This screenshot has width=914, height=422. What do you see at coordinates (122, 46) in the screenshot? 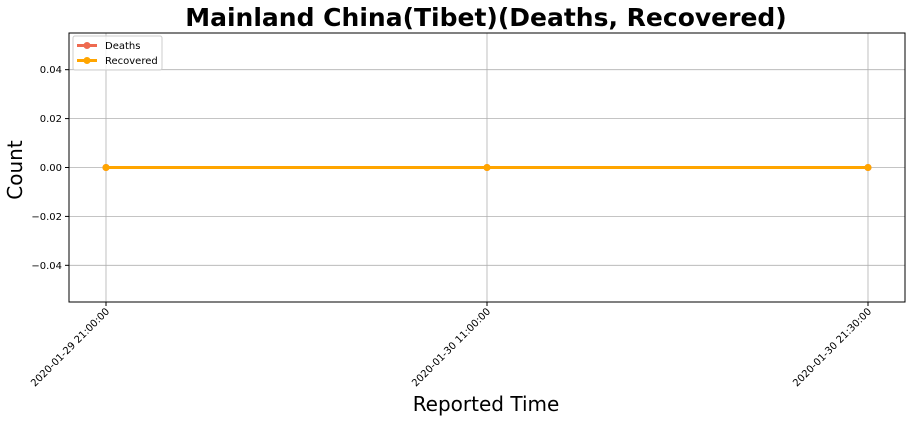
I see `legend-label-deaths: Deaths` at bounding box center [122, 46].